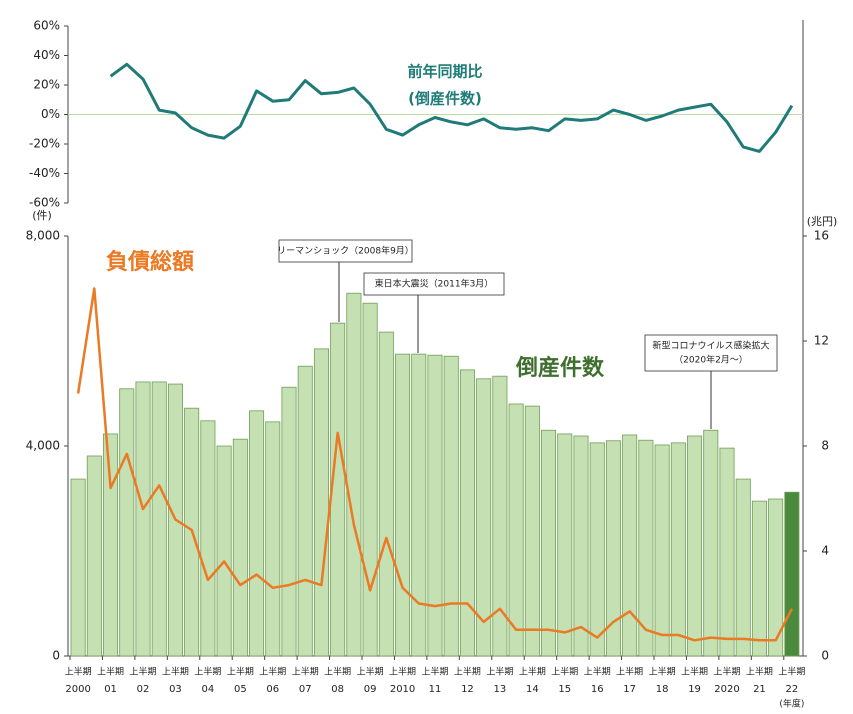 The height and width of the screenshot is (714, 853). What do you see at coordinates (46, 26) in the screenshot?
I see `y-tick-label: 60%` at bounding box center [46, 26].